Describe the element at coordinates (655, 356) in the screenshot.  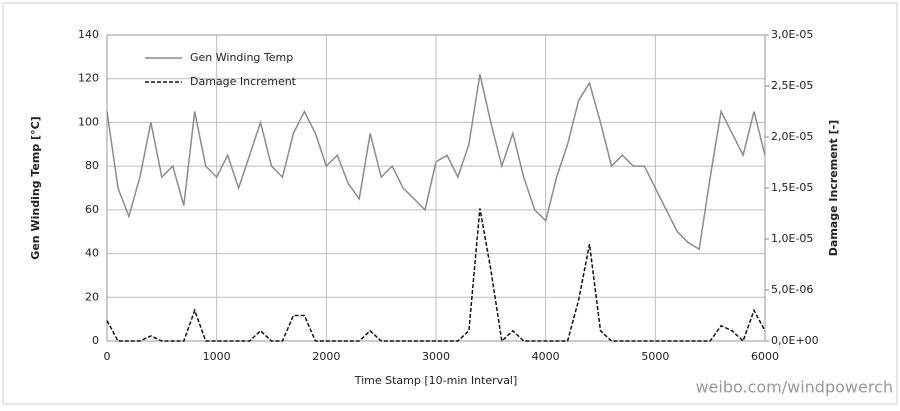
I see `x-tick-label: 5000` at that location.